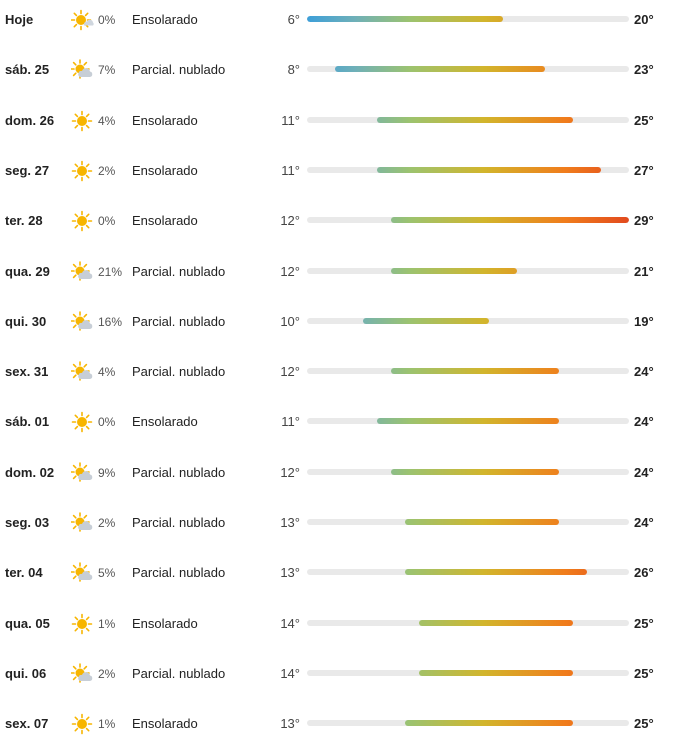 Image resolution: width=680 pixels, height=750 pixels. I want to click on forecast-row-6: qui. 30 16% Parcial. nublado 10° 19°, so click(340, 322).